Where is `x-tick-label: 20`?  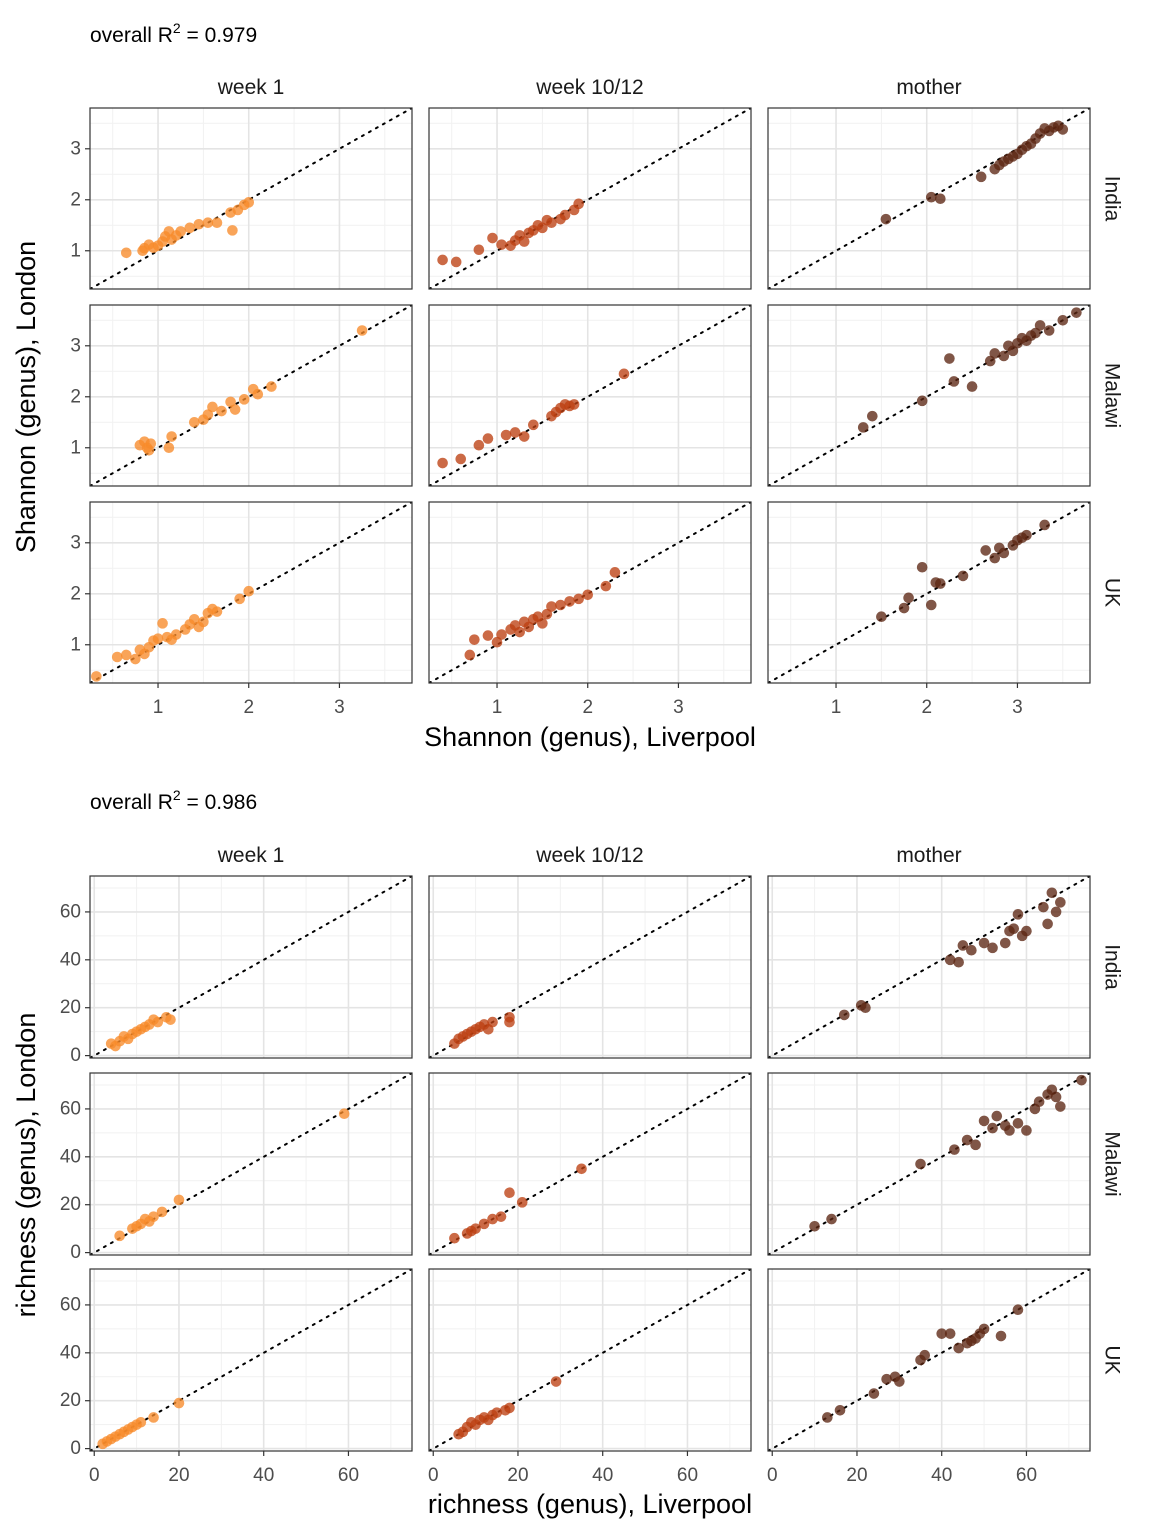
x-tick-label: 20 is located at coordinates (178, 1475).